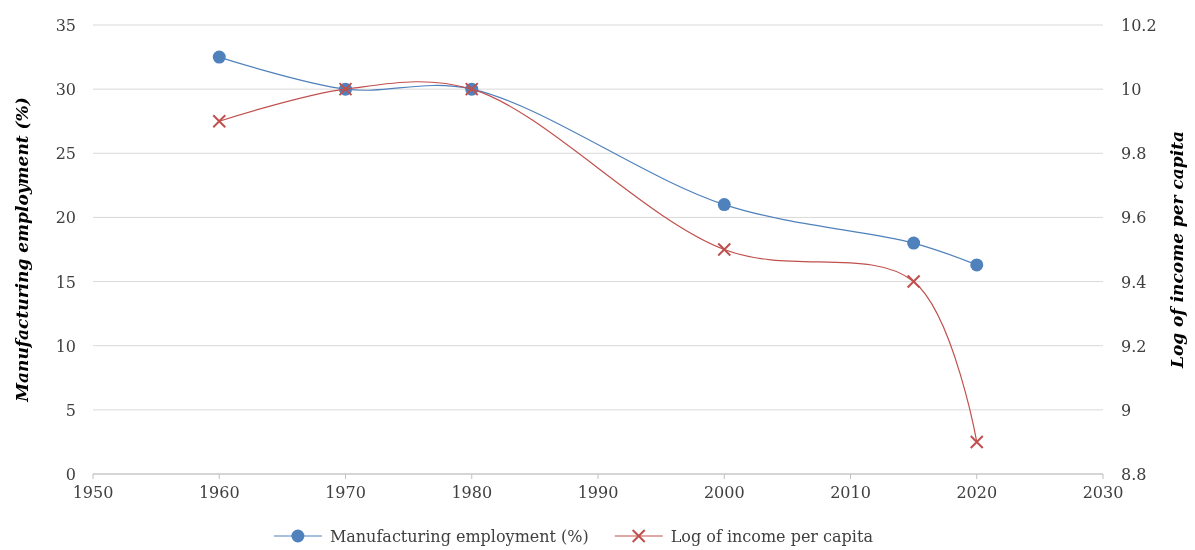 The image size is (1195, 550). I want to click on x-tick-label: 2000, so click(724, 492).